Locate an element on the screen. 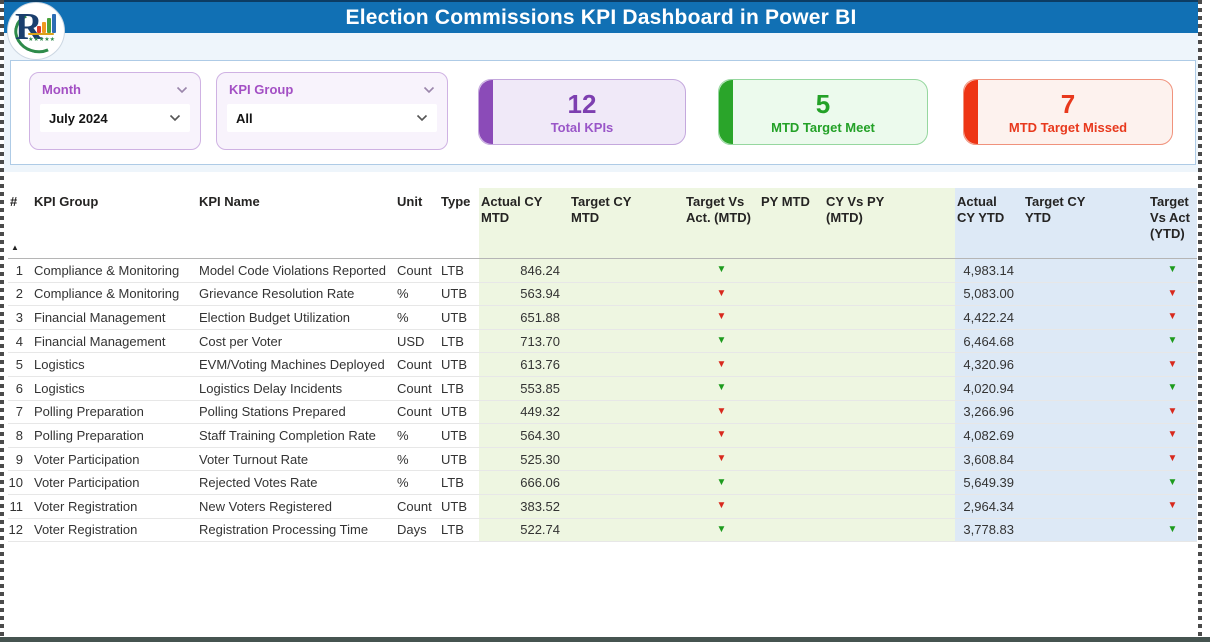  mtd-target-meet-value: 5 is located at coordinates (823, 103).